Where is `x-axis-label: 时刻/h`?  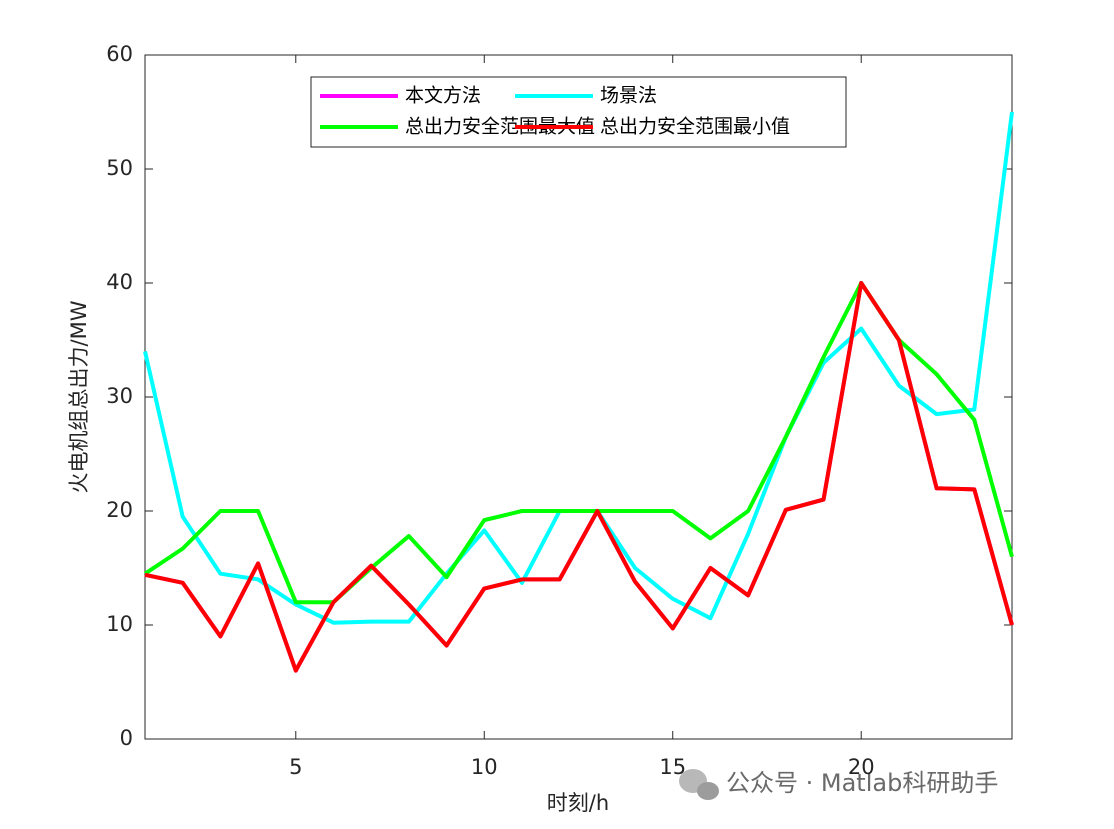 x-axis-label: 时刻/h is located at coordinates (578, 803).